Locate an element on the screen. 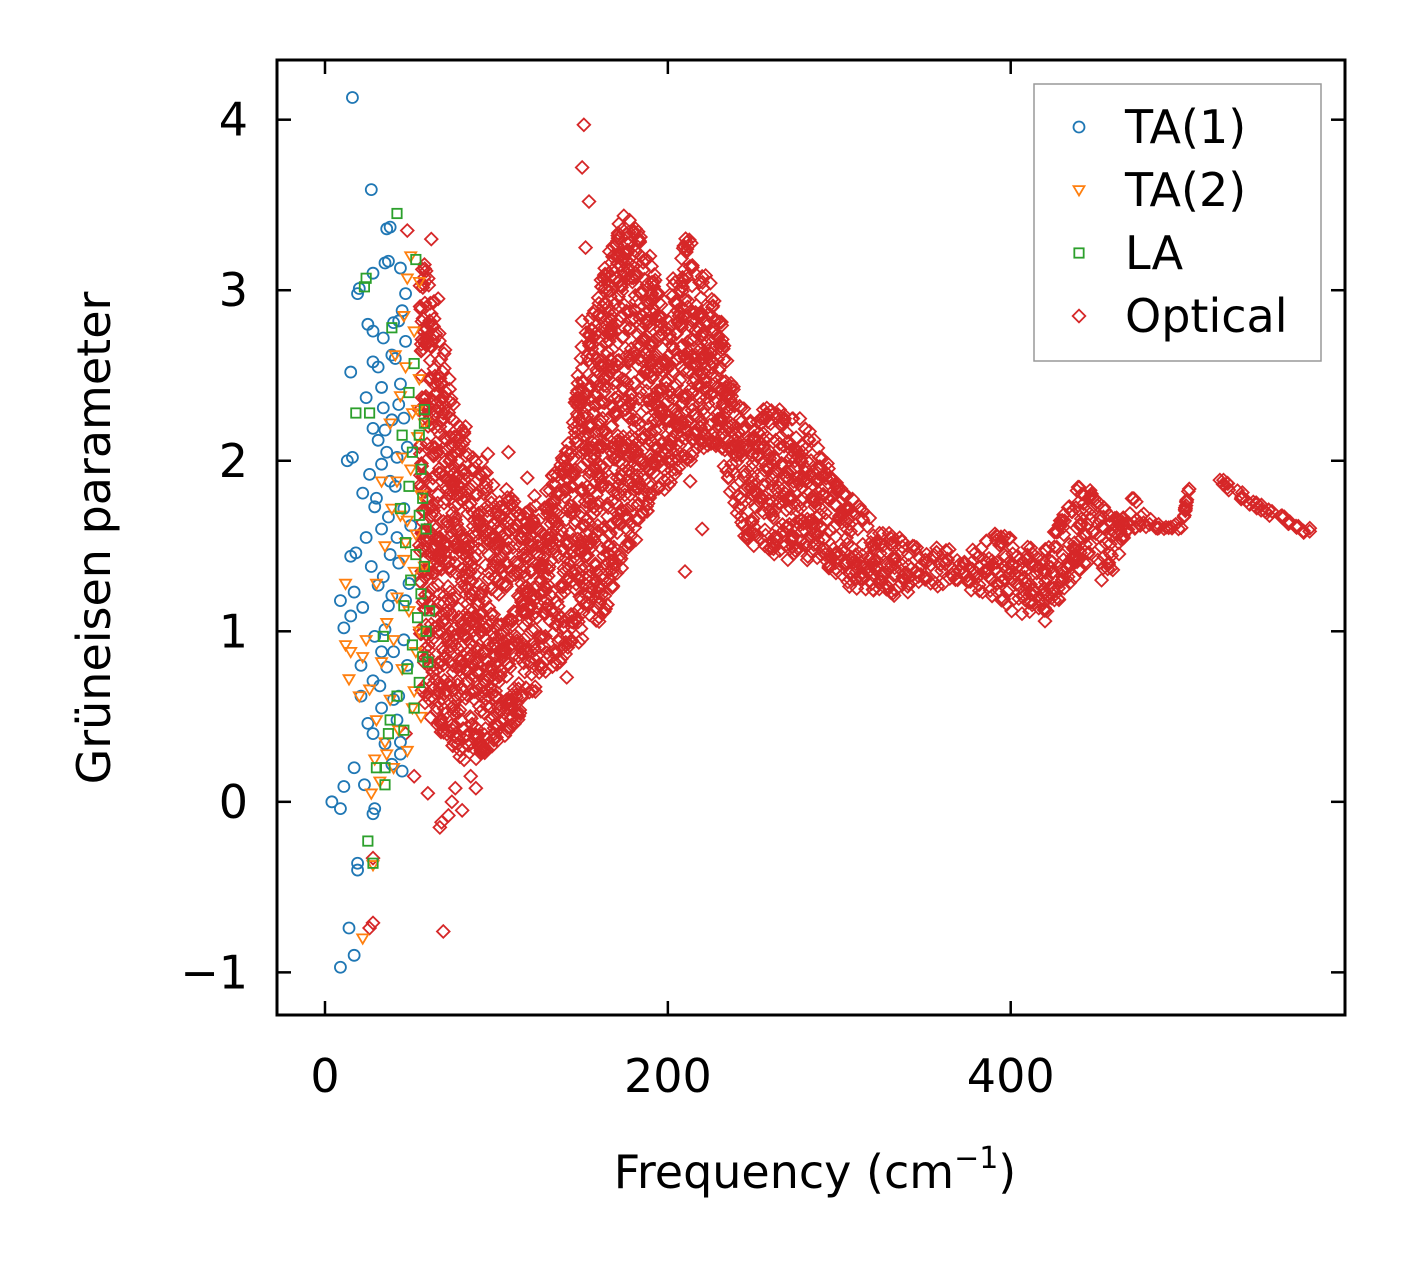 The height and width of the screenshot is (1264, 1406). legend-label: TA(1) is located at coordinates (1185, 127).